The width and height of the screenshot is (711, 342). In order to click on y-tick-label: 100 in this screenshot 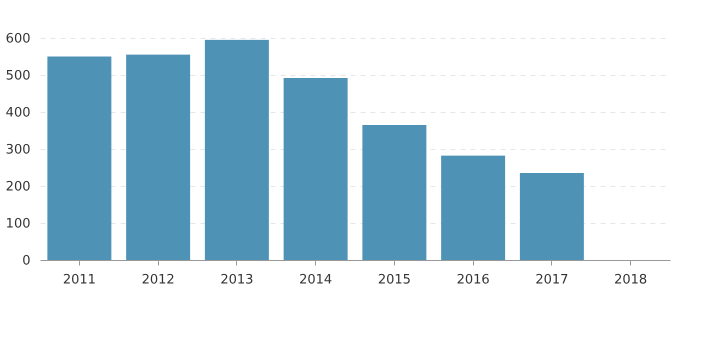, I will do `click(18, 224)`.